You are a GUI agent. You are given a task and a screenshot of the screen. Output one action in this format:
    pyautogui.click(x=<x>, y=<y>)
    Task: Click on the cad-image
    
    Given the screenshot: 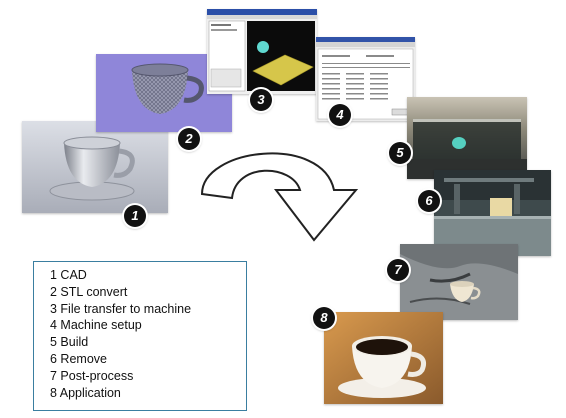 What is the action you would take?
    pyautogui.click(x=95, y=167)
    